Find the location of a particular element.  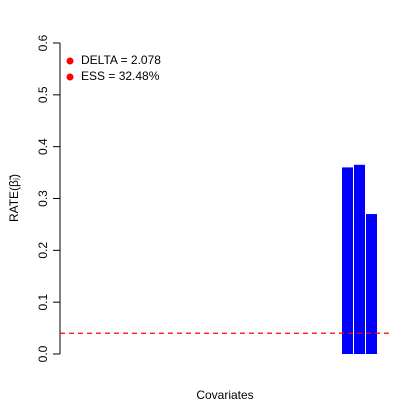

y-axis-label: RATE(β̃ⱼ) is located at coordinates (14, 198).